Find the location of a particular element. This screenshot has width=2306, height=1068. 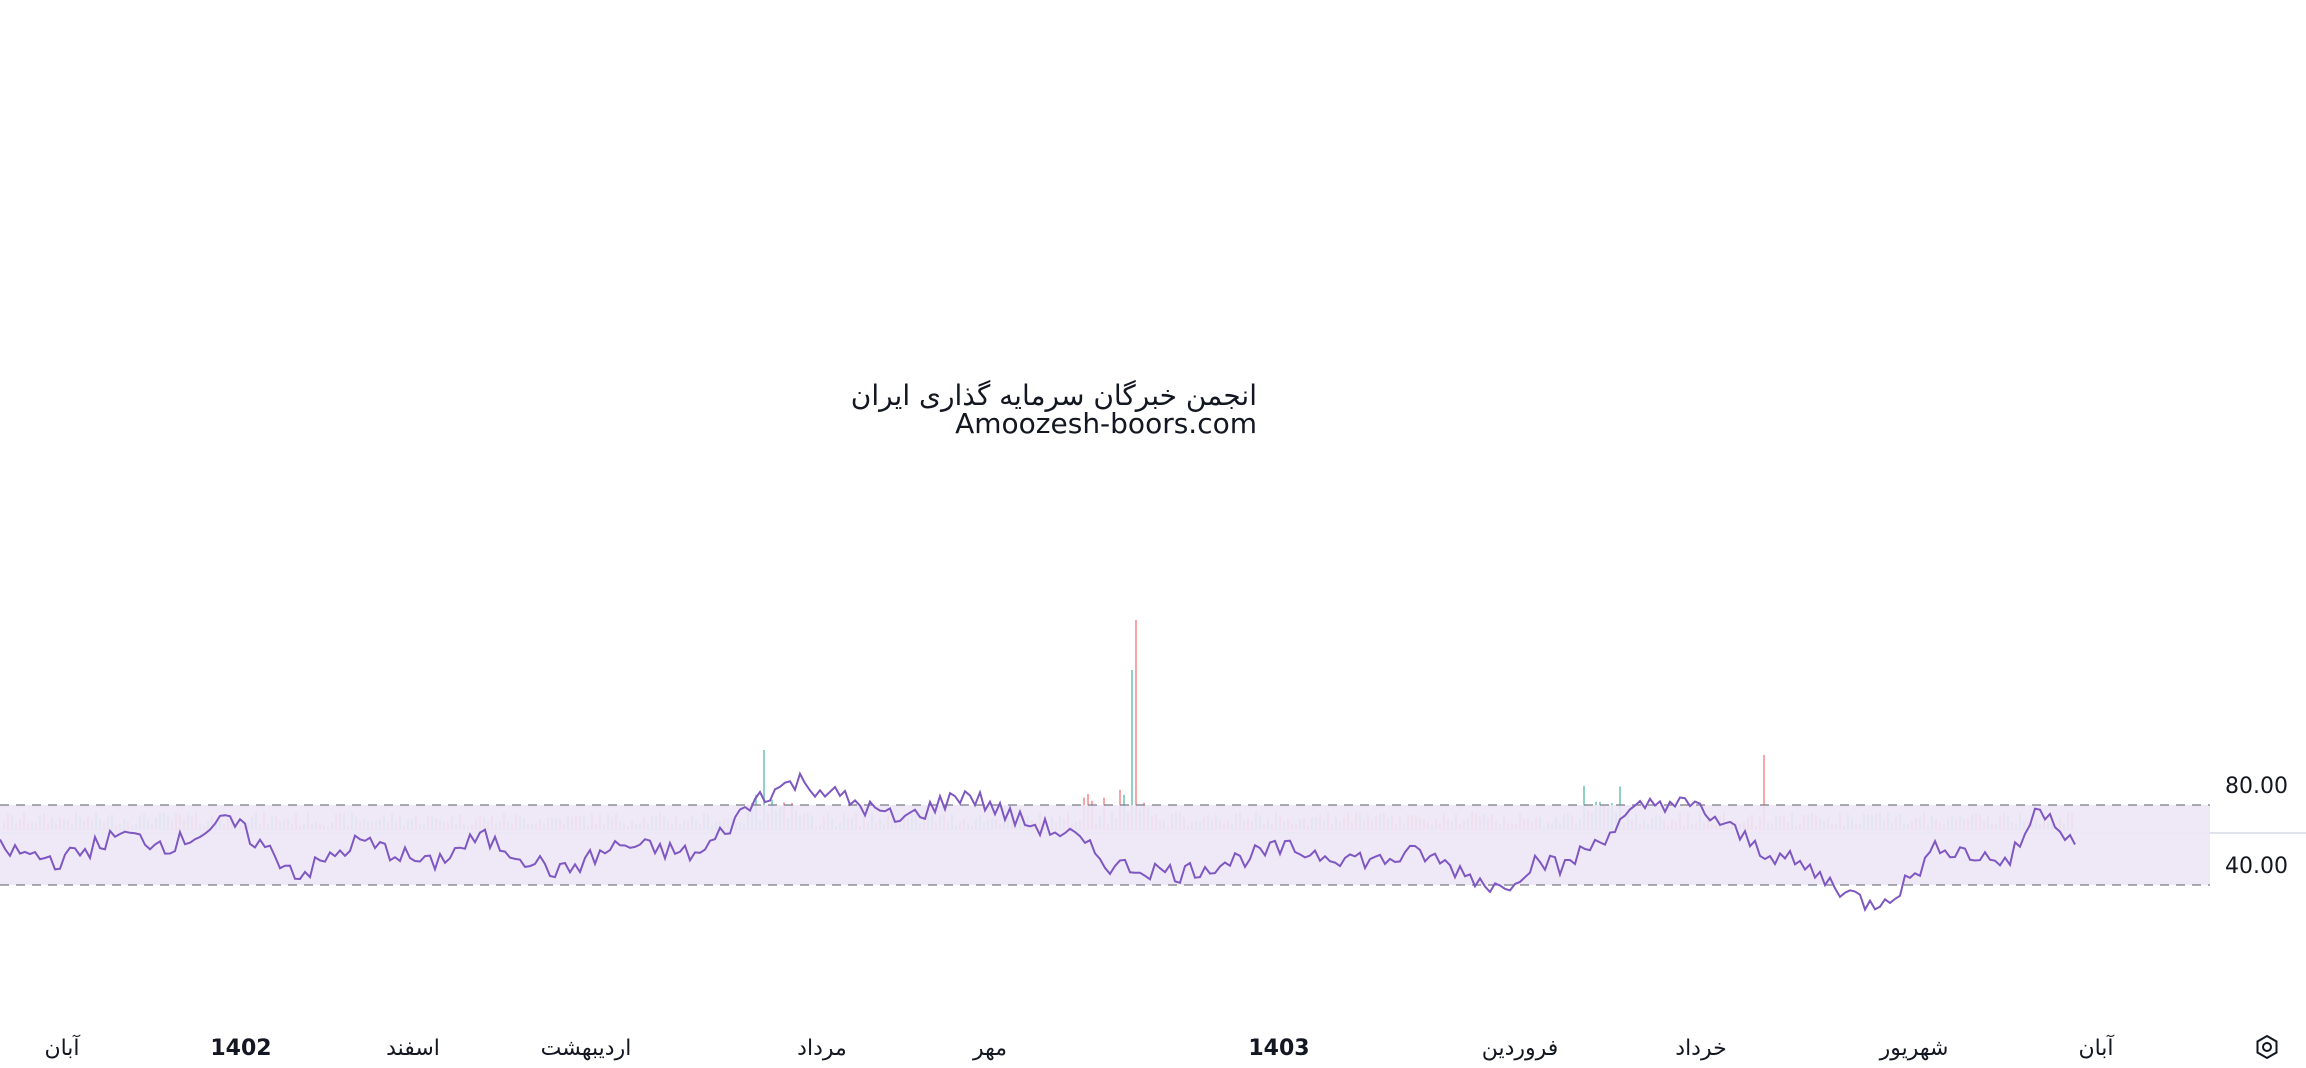

time-tick-label: مهر is located at coordinates (989, 1048).